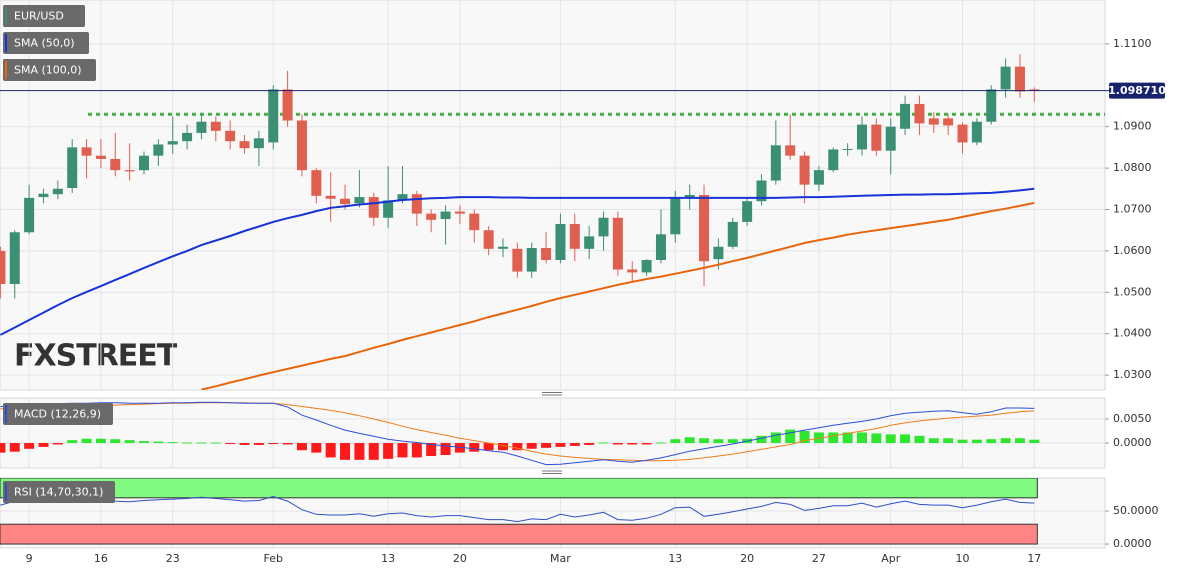  Describe the element at coordinates (747, 558) in the screenshot. I see `x-tick-label: 20` at that location.